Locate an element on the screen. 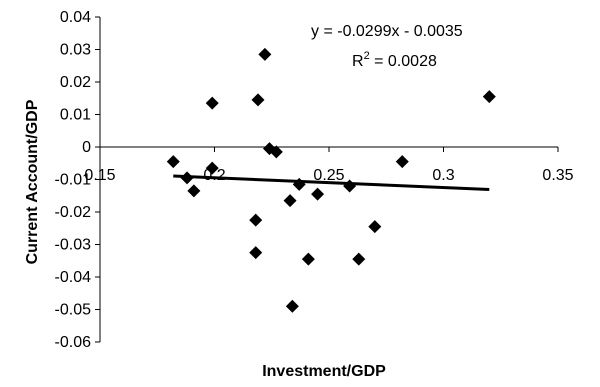 Image resolution: width=600 pixels, height=387 pixels. trendline is located at coordinates (331, 182).